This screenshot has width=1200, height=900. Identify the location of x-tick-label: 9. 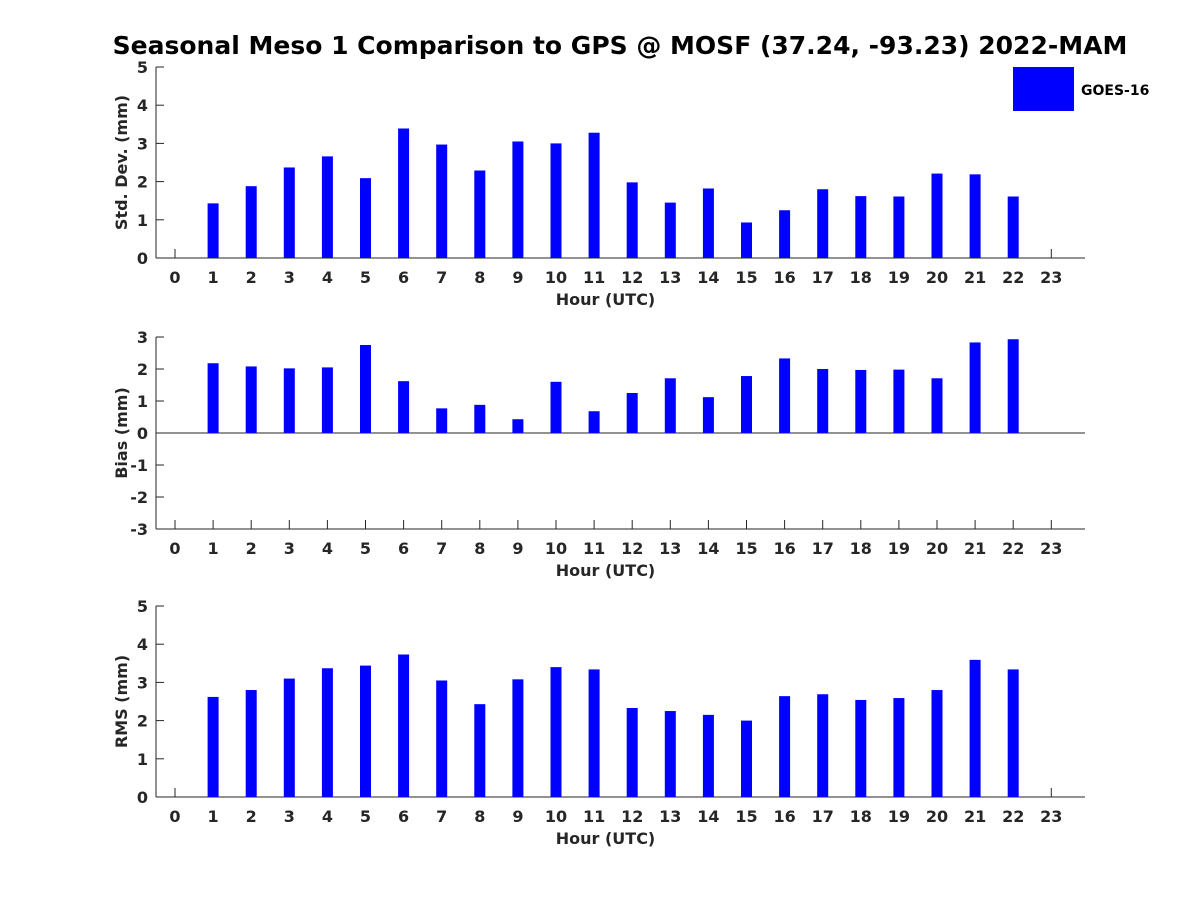
(517, 277).